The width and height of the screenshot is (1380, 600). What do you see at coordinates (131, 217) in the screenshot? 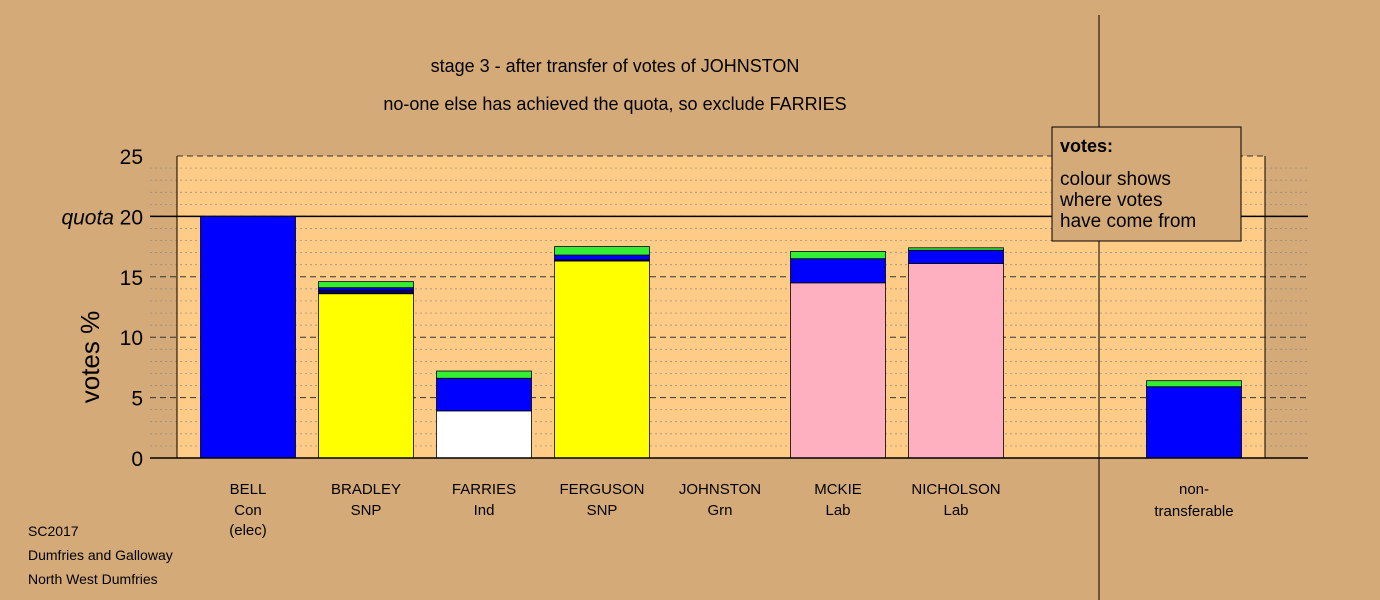
I see `y-tick-label: 20` at bounding box center [131, 217].